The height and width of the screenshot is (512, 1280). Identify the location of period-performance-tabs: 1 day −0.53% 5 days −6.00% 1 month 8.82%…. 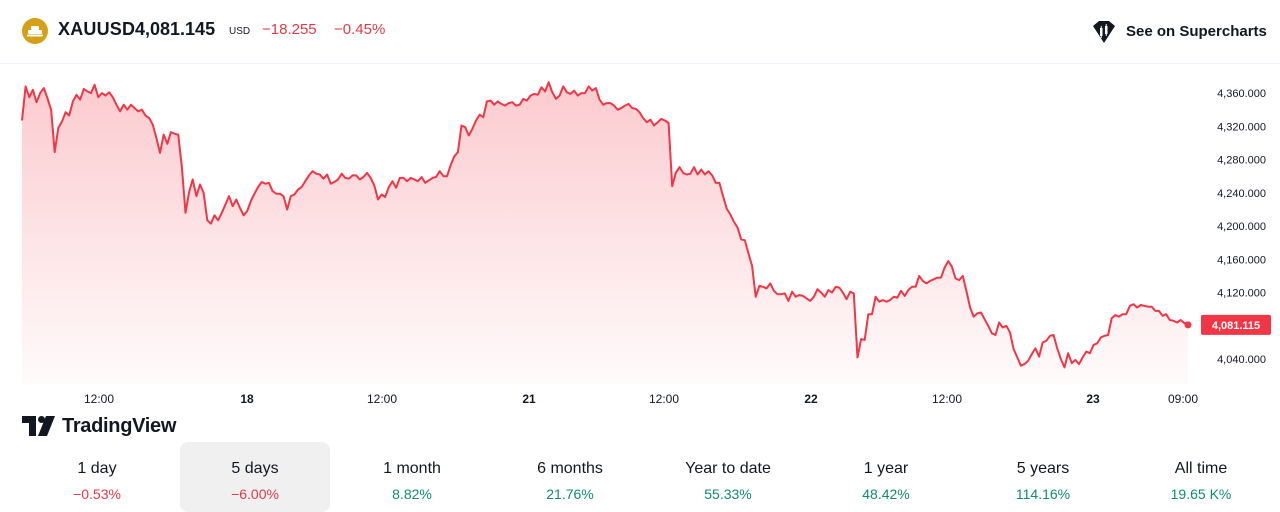
(640, 477).